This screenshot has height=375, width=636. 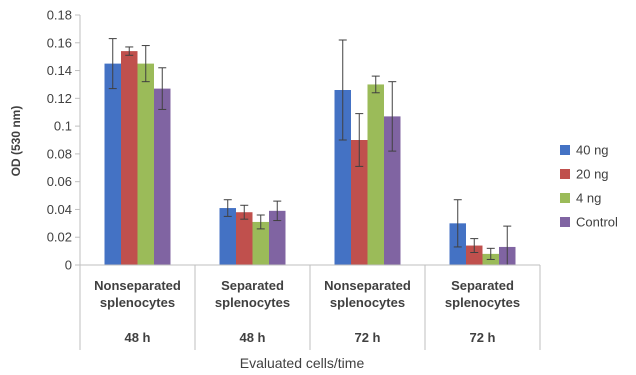 I want to click on y-tick-label: 0.16, so click(x=59, y=42).